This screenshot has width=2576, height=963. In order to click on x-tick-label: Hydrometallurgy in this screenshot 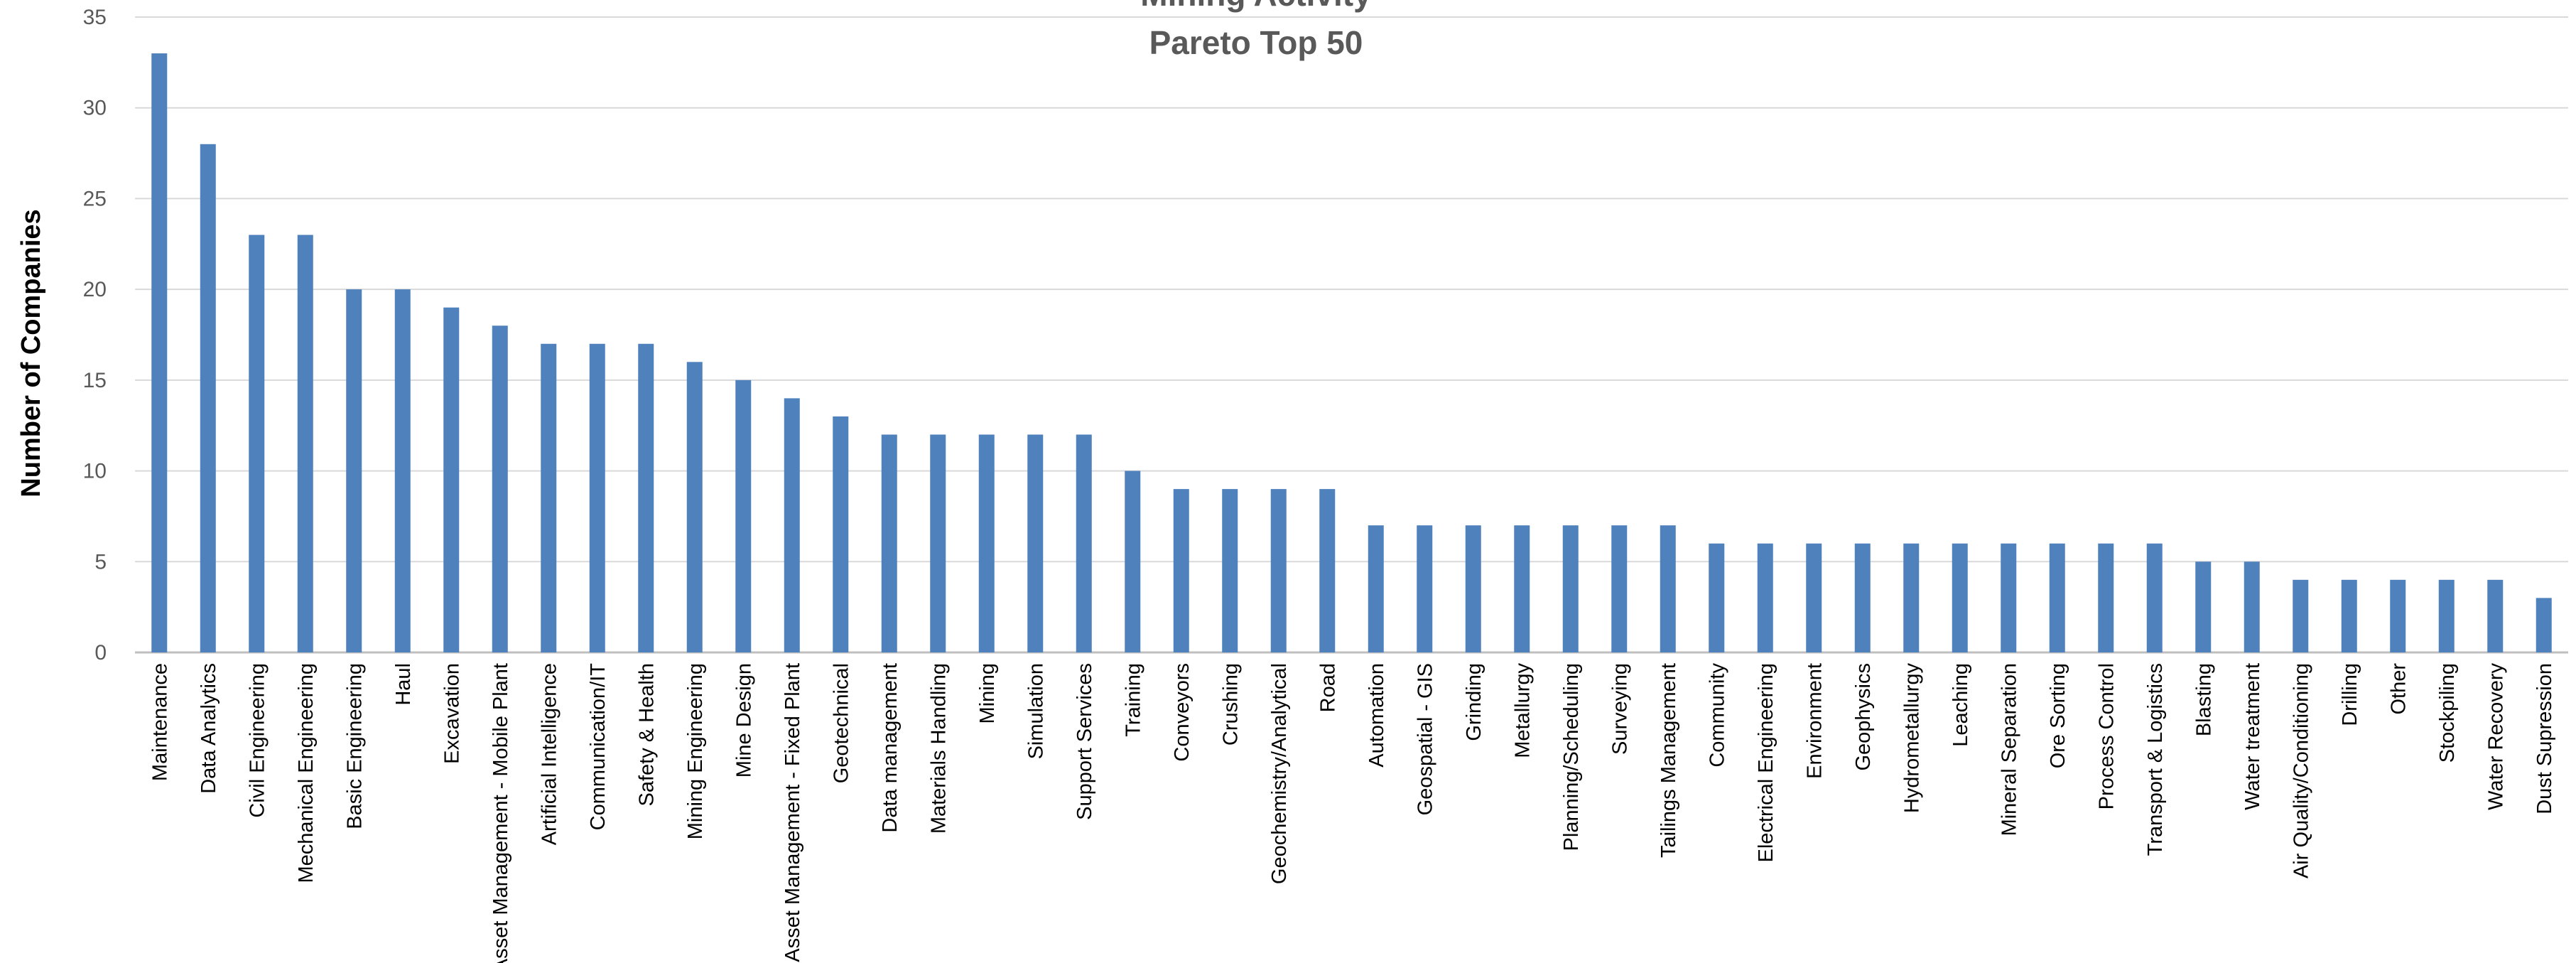, I will do `click(1911, 739)`.